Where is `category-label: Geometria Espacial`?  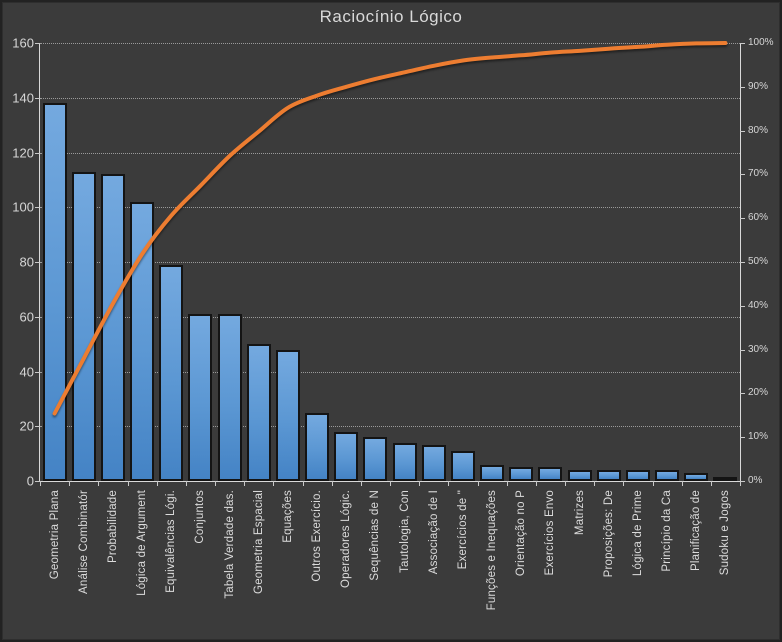
category-label: Geometria Espacial is located at coordinates (258, 542).